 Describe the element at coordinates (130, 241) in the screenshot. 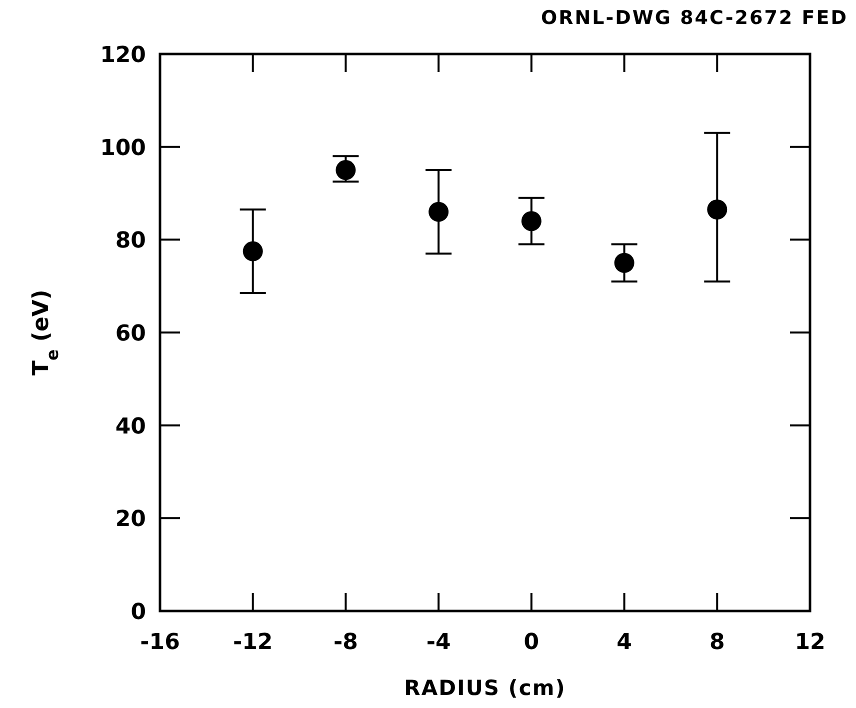

I see `y-tick-label: 80` at that location.